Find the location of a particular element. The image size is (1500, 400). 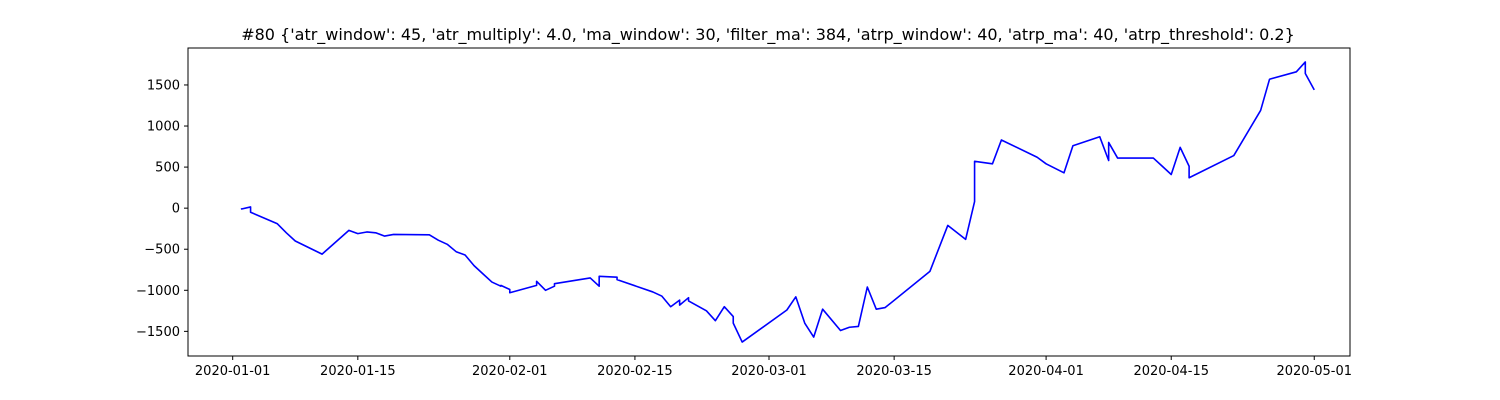

x-tick-label: 2020-02-15 is located at coordinates (635, 371).